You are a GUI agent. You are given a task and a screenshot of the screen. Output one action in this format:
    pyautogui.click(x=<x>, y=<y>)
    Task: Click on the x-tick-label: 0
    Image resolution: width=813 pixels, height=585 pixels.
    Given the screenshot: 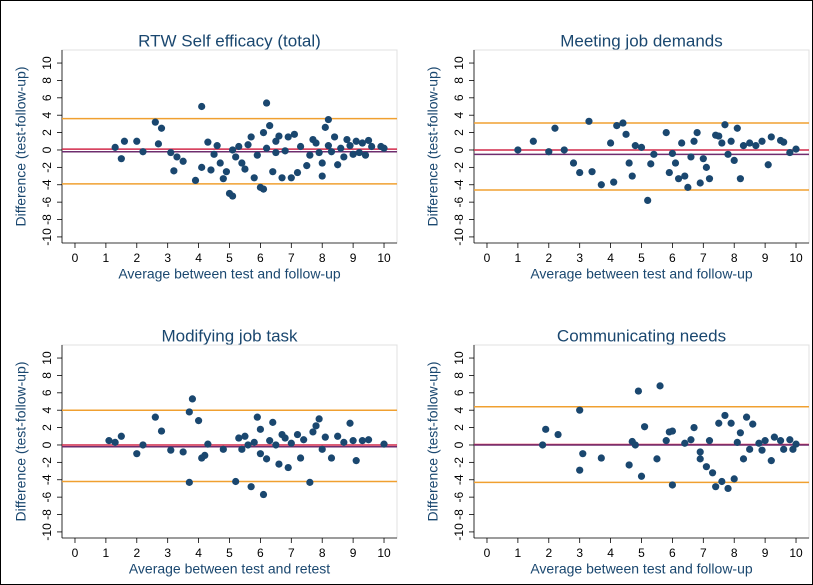 What is the action you would take?
    pyautogui.click(x=75, y=553)
    